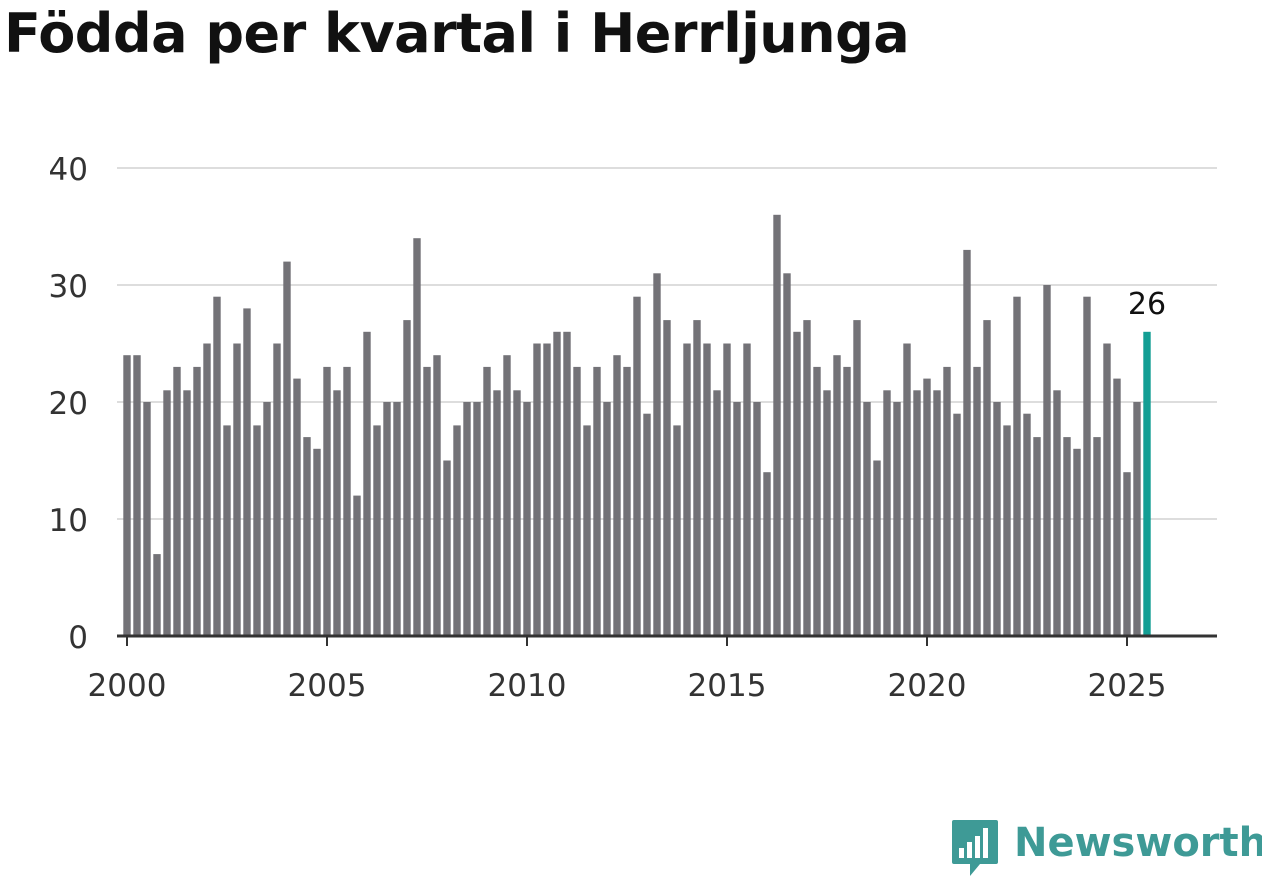 This screenshot has width=1262, height=880. I want to click on x-axis: 2000 2005 2010 2015 2020 2025, so click(652, 669).